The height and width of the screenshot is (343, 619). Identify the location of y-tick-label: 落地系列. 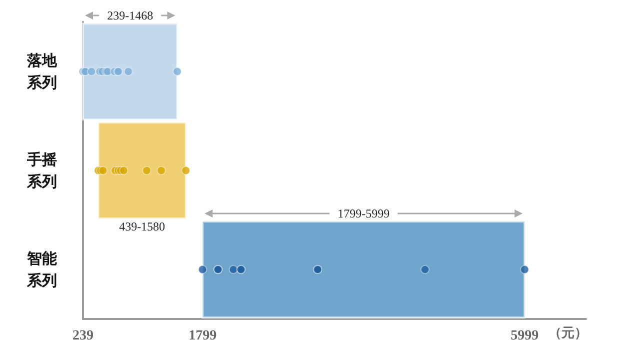
(42, 72).